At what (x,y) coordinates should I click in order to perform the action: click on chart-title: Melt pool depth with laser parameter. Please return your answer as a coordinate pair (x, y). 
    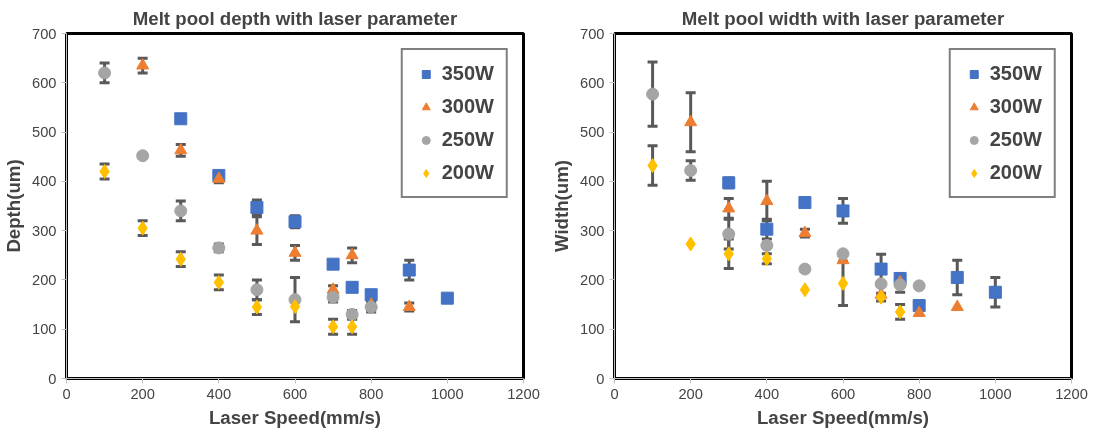
    Looking at the image, I should click on (295, 18).